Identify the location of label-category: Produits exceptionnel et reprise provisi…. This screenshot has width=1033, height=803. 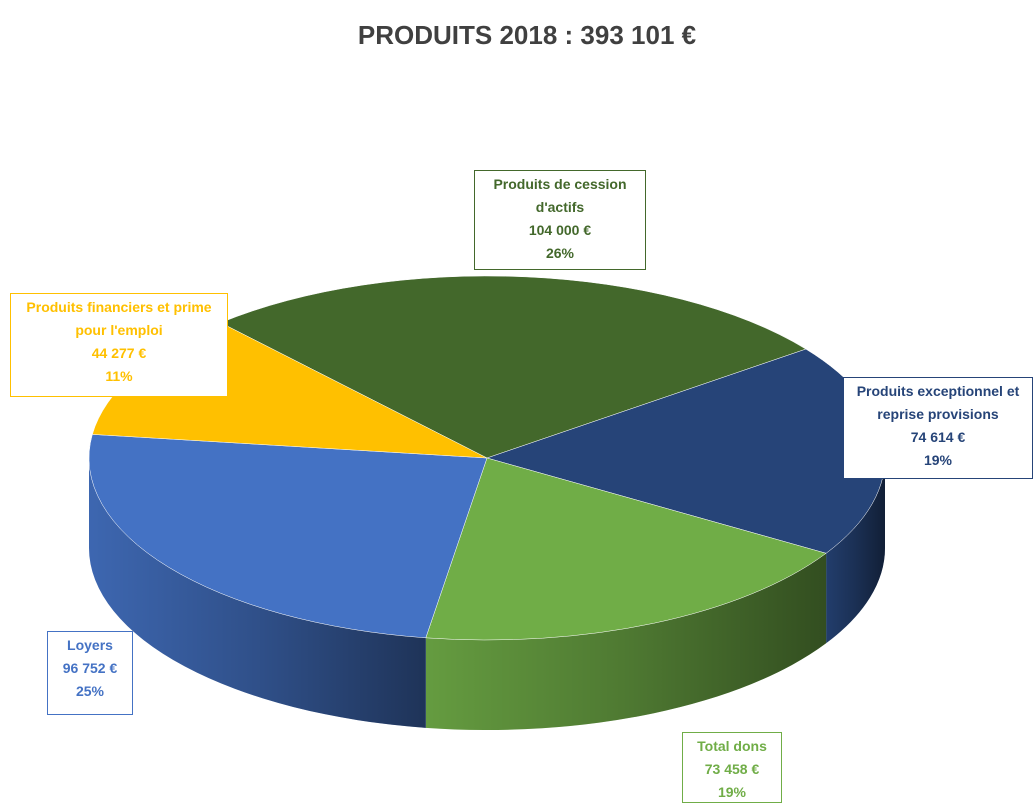
(938, 402).